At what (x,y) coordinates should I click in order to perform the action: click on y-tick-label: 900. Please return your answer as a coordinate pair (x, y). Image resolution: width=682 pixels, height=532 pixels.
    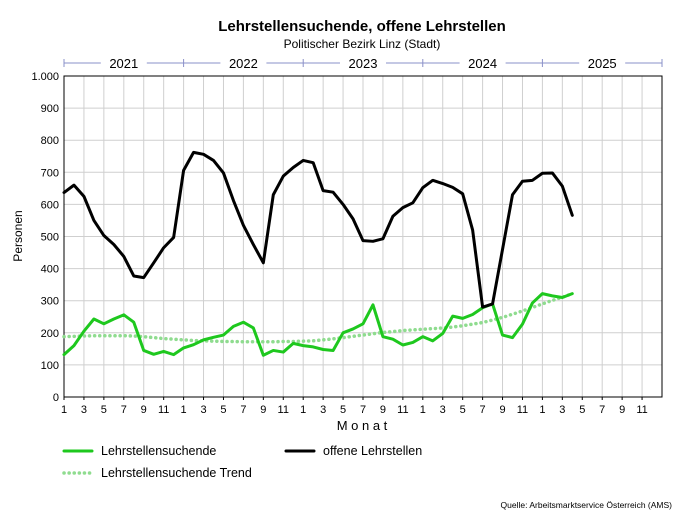
    Looking at the image, I should click on (50, 109).